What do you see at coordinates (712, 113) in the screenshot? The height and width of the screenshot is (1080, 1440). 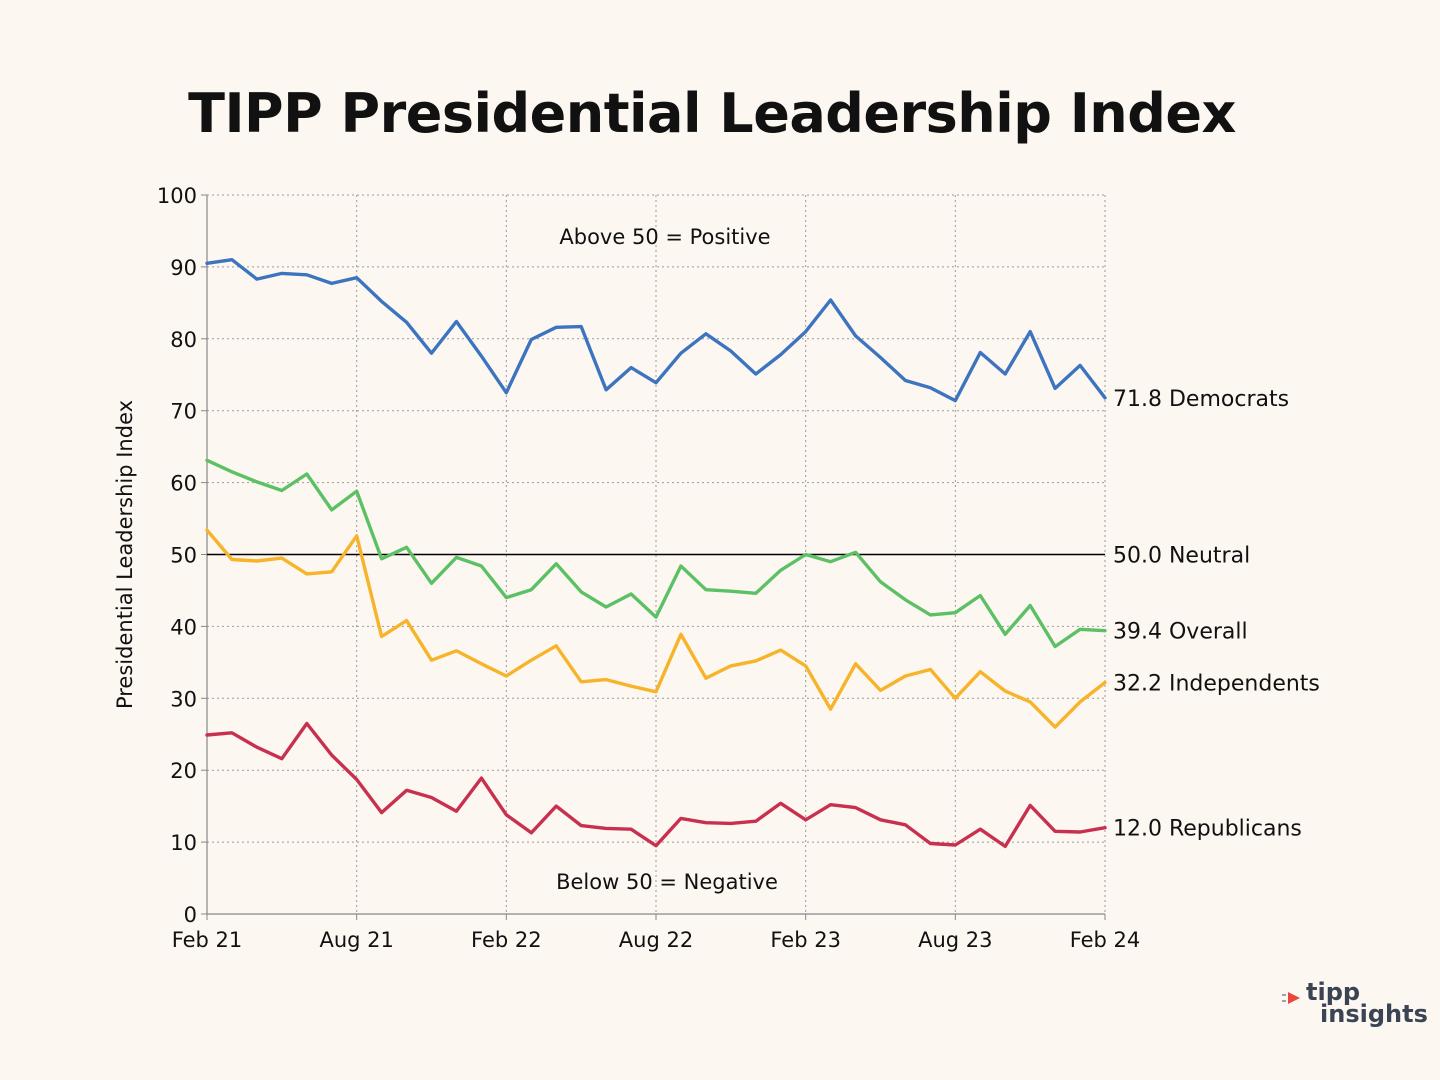 I see `chart-title: TIPP Presidential Leadership Index` at bounding box center [712, 113].